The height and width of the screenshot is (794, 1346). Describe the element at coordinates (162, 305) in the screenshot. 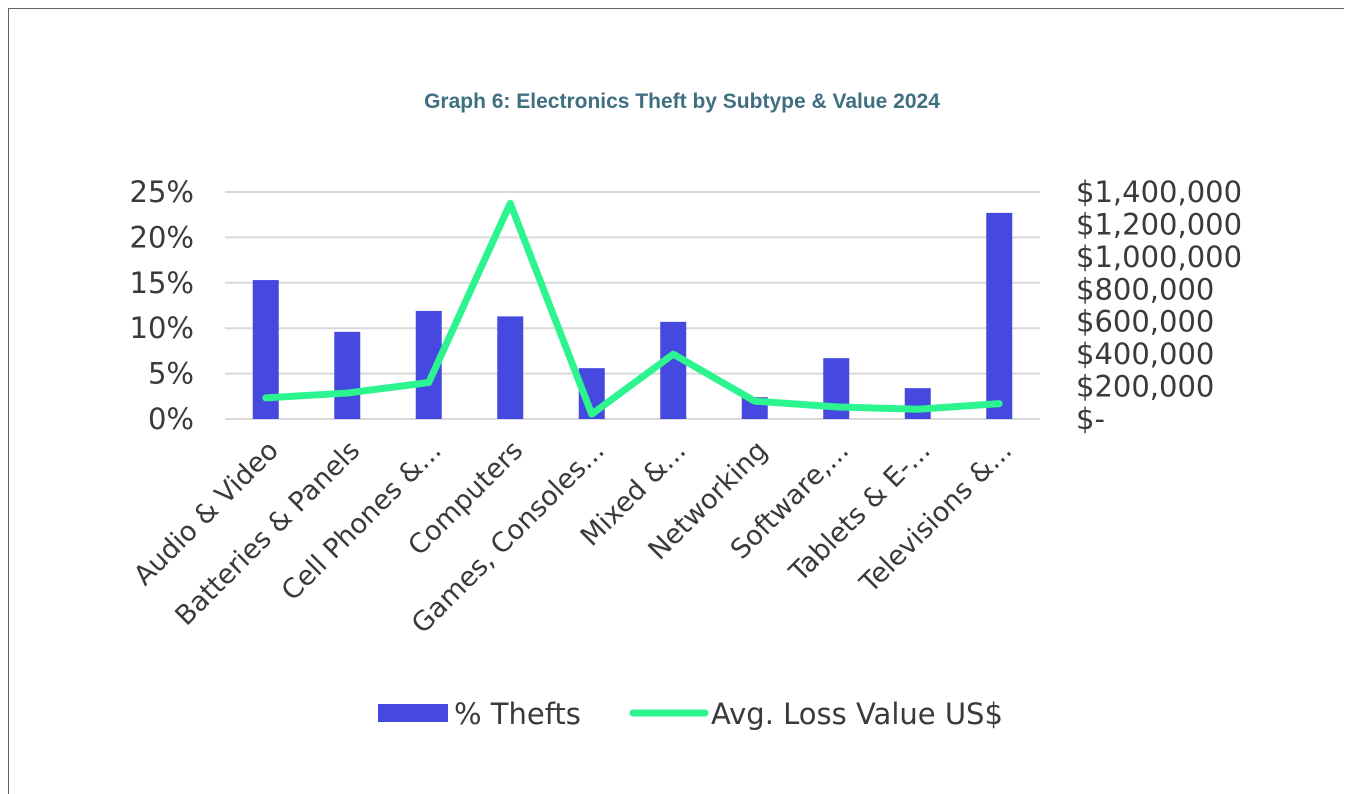

I see `left-axis-ticks: 0% 5% 10% 15% 20% 25%` at that location.